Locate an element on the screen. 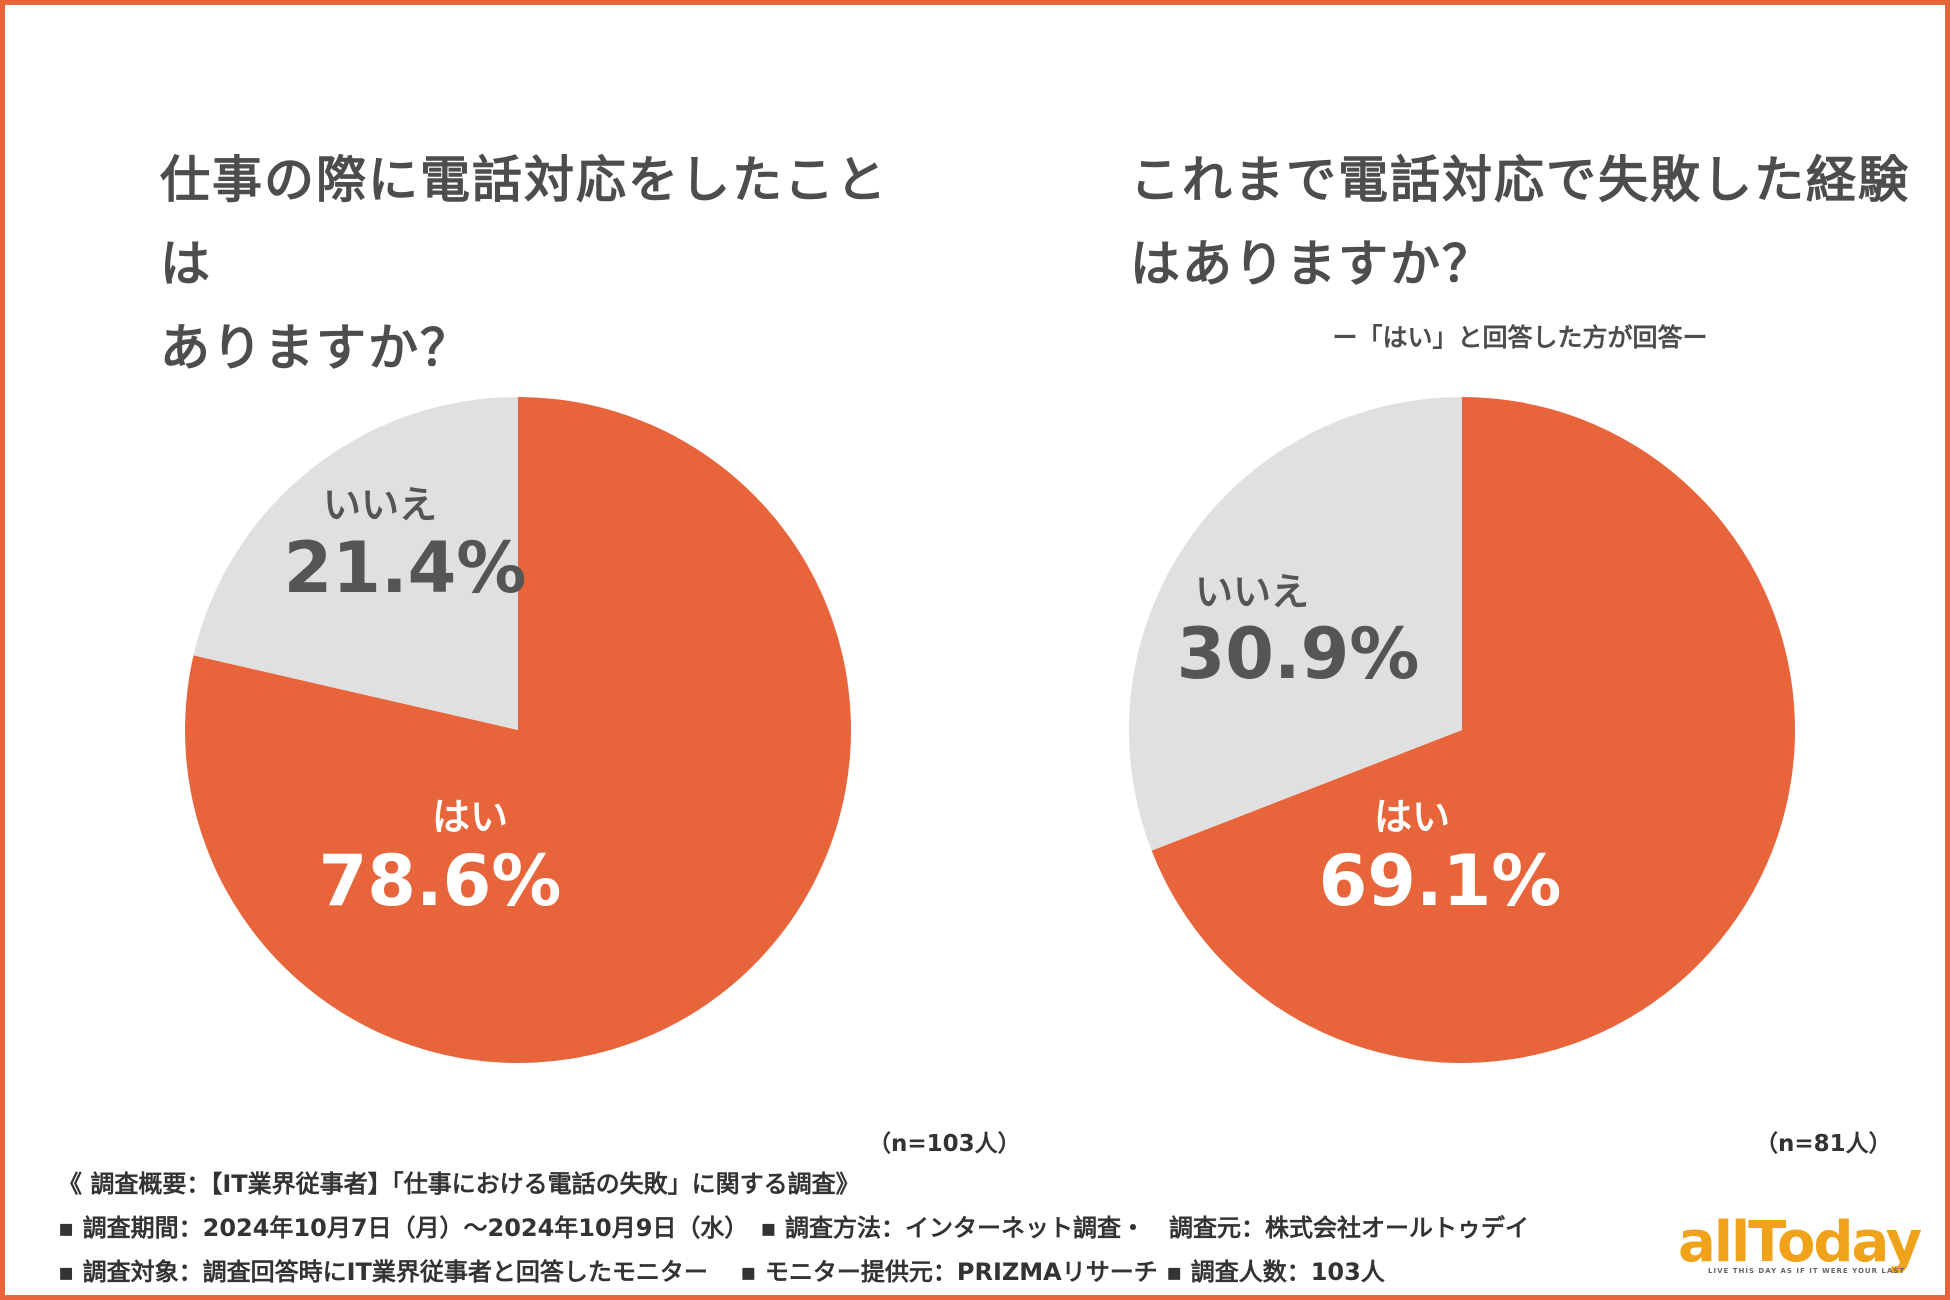 The image size is (1950, 1300). pie-left-value-yes: 78.6% is located at coordinates (440, 881).